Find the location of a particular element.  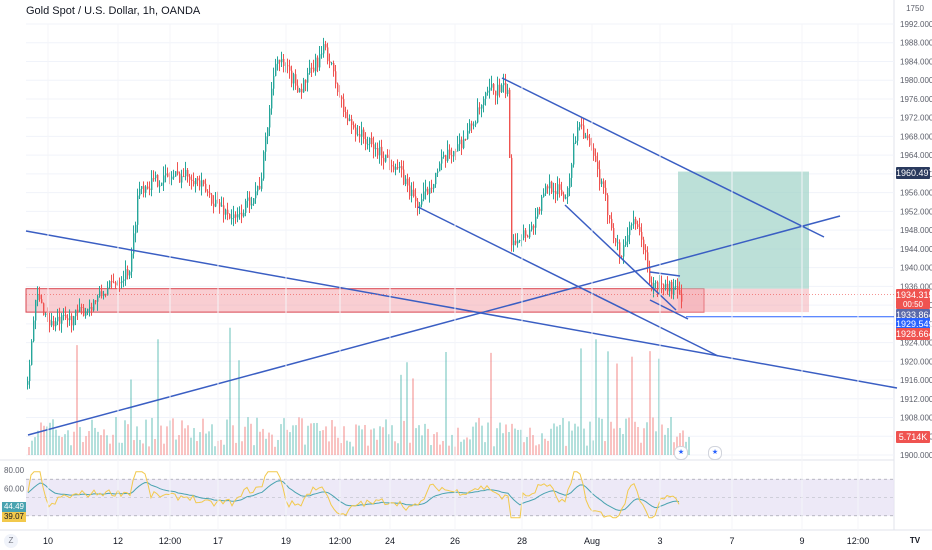

trendline-top-short is located at coordinates (665, 274).